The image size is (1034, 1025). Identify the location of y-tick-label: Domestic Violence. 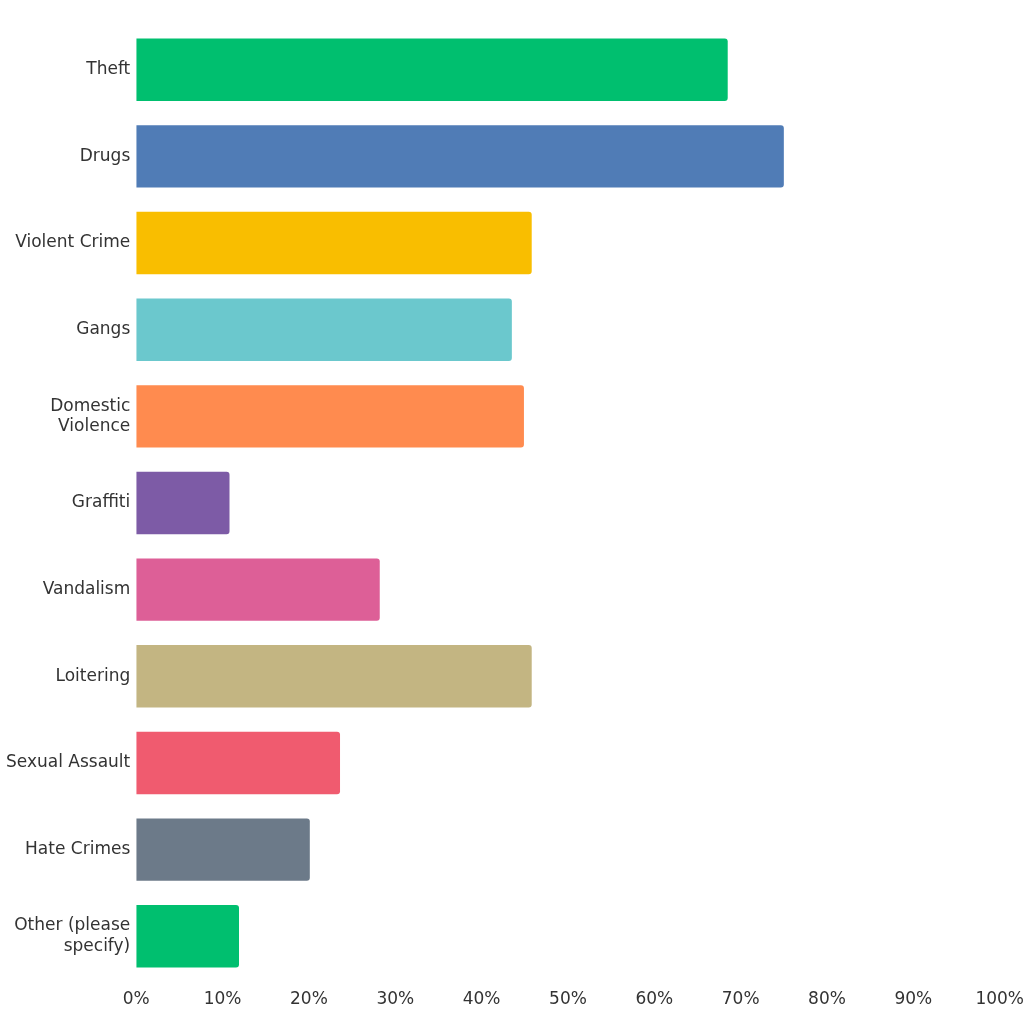
(90, 414).